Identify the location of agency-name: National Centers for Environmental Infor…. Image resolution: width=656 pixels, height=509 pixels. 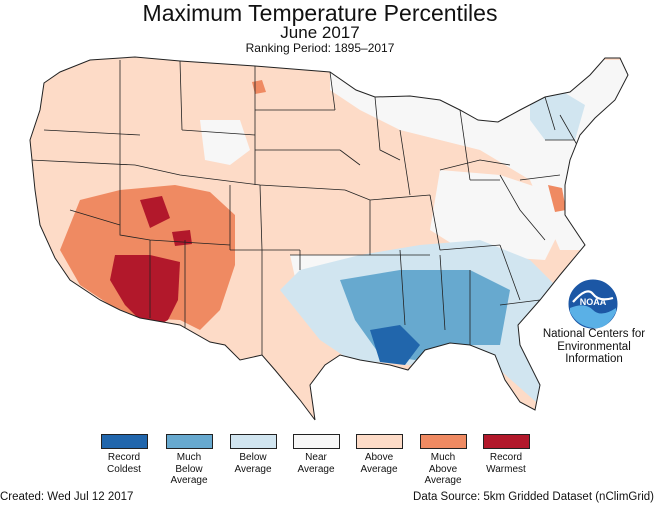
(594, 346).